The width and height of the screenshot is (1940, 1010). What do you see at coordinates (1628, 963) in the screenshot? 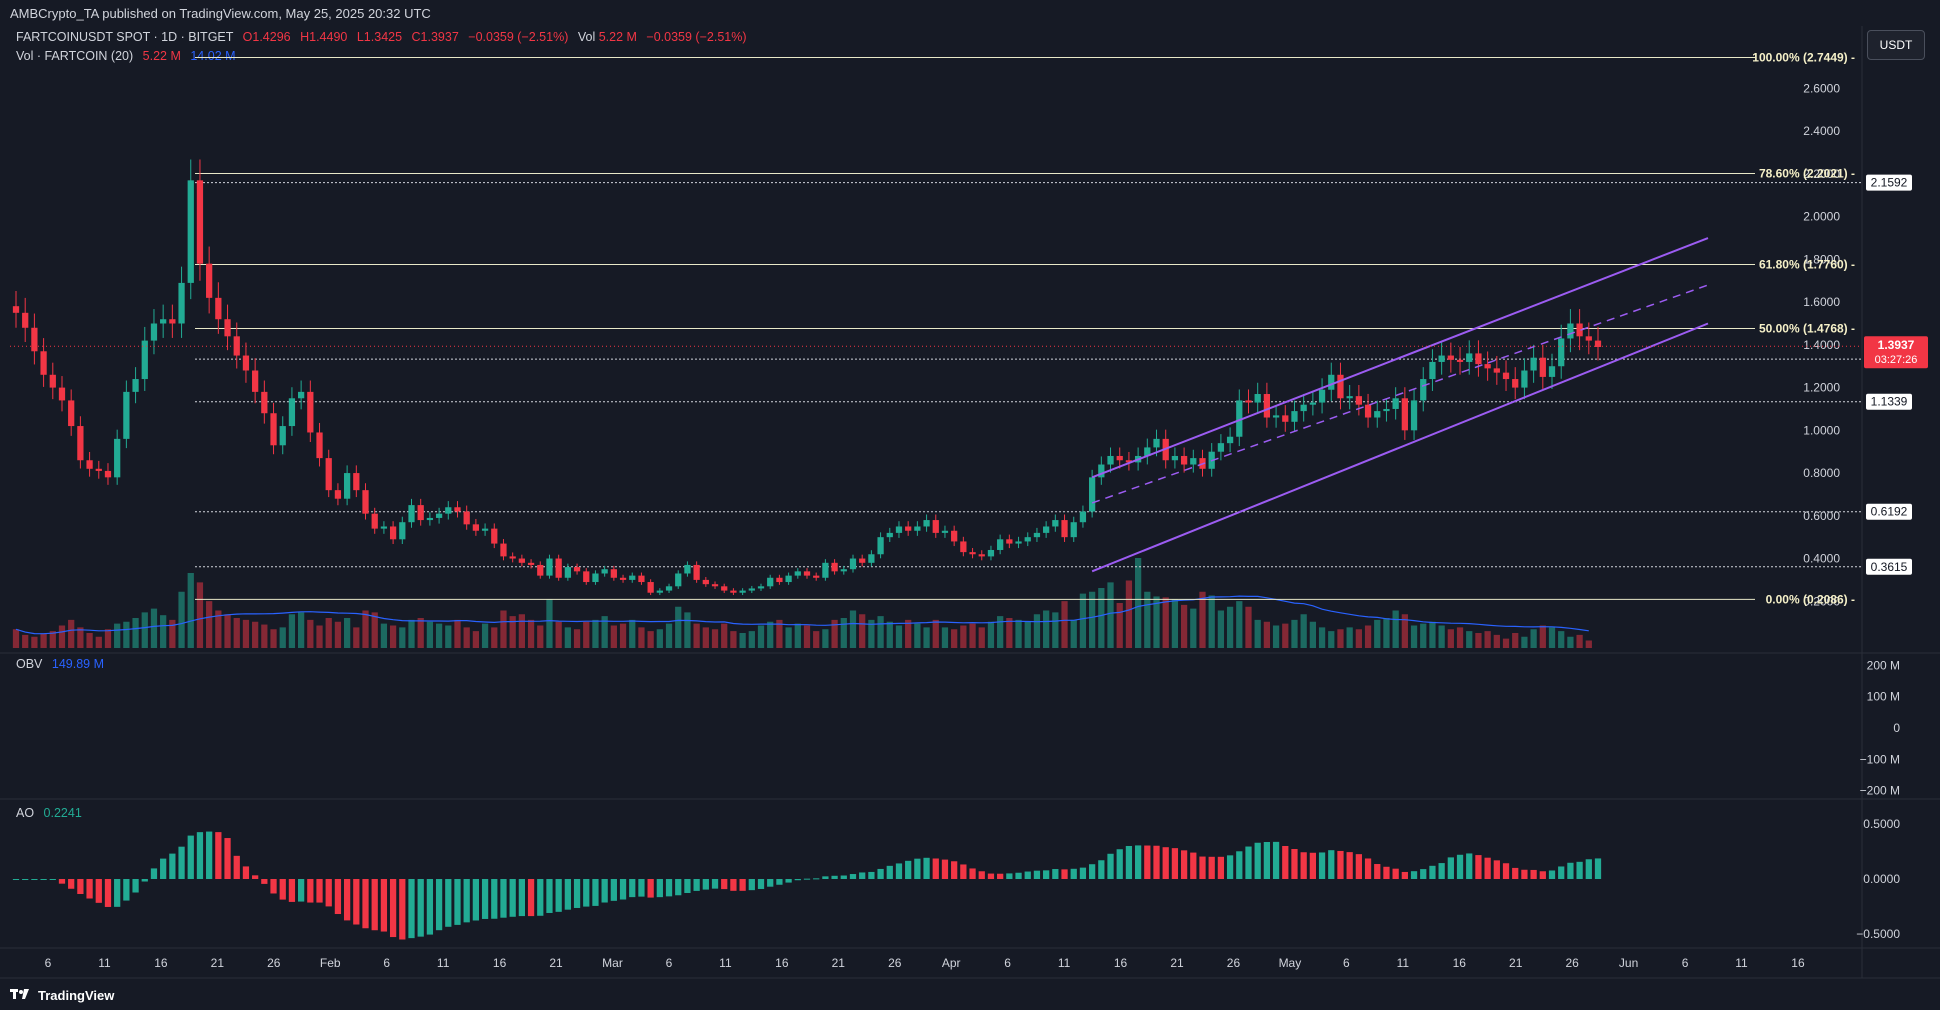
I see `x-tick-label: Jun` at bounding box center [1628, 963].